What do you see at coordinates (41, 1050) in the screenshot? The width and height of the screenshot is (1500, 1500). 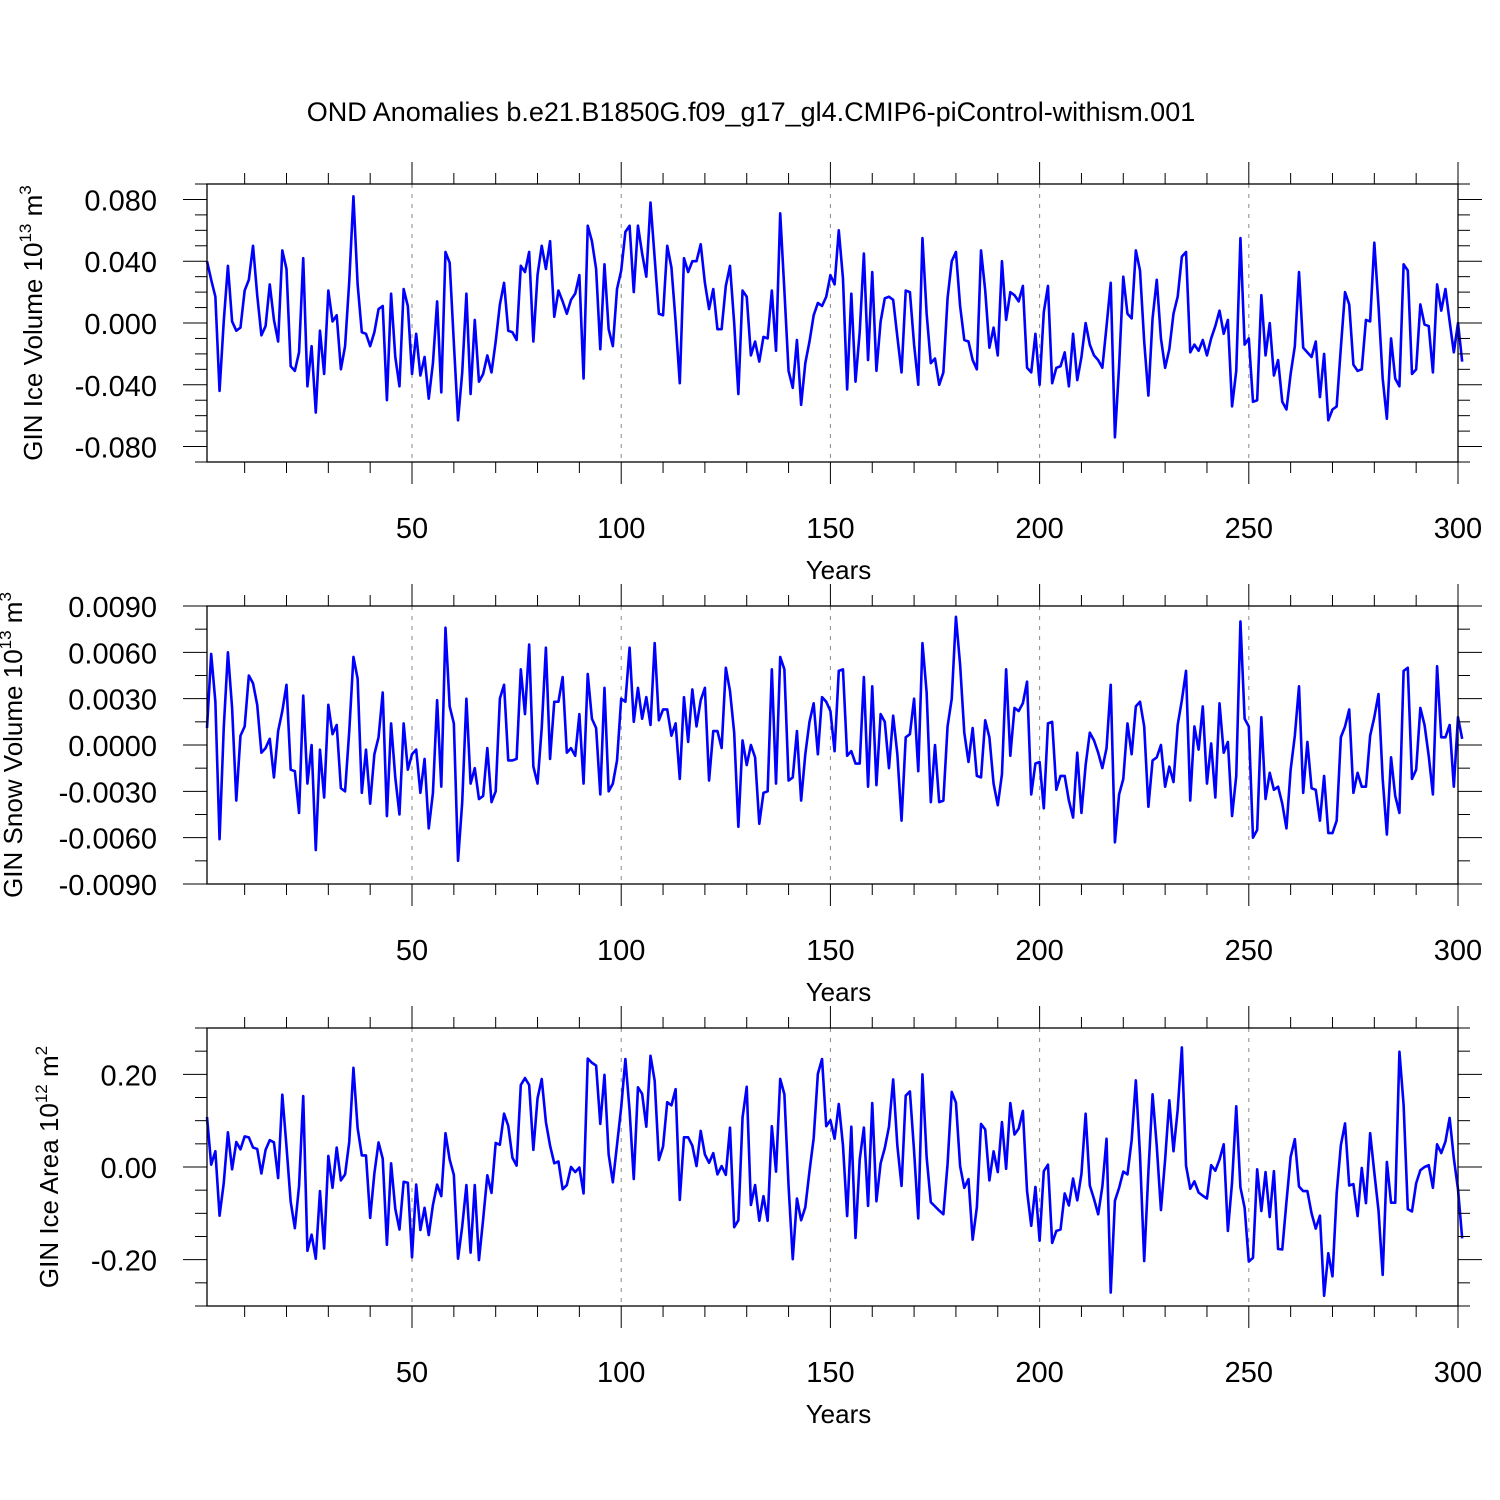 I see `y-axis-label-unit-exponent: 2` at bounding box center [41, 1050].